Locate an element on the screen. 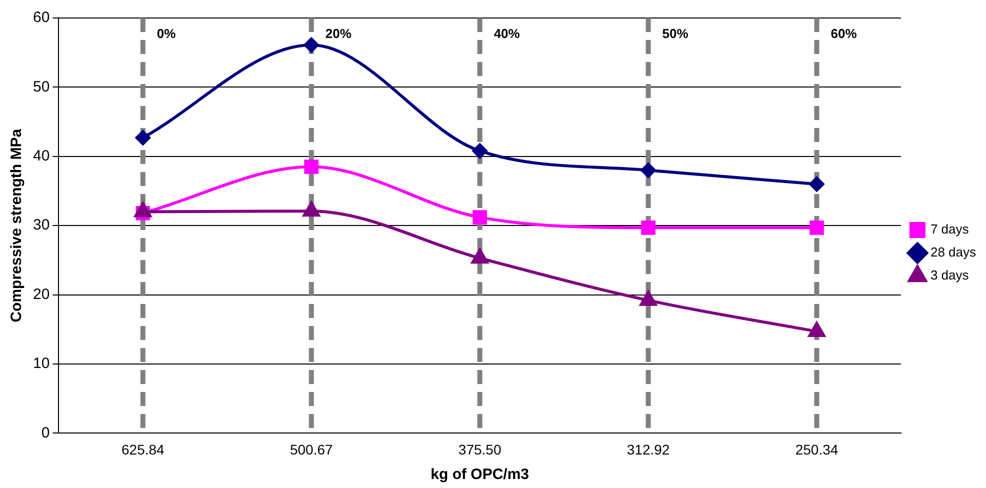 Image resolution: width=986 pixels, height=488 pixels. legend-label: 28 days is located at coordinates (953, 252).